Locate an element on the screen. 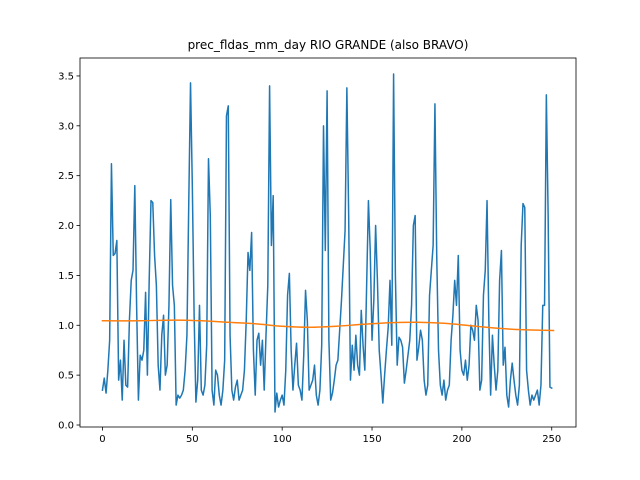  x-tick-label: 0 is located at coordinates (102, 439).